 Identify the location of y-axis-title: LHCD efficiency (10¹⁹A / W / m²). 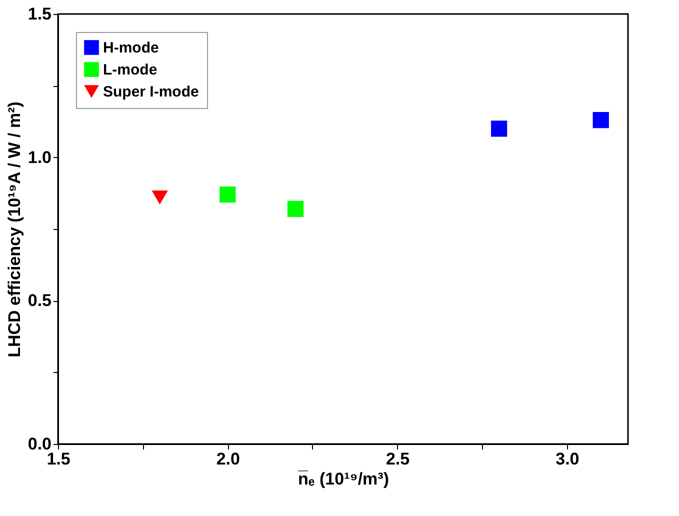
(14, 230).